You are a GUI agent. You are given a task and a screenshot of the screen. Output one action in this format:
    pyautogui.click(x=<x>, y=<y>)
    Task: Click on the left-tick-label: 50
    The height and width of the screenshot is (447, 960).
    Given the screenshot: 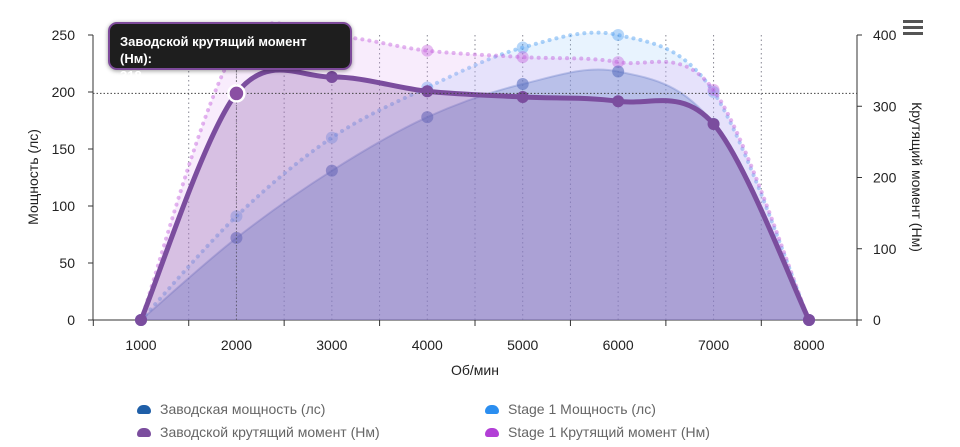 What is the action you would take?
    pyautogui.click(x=67, y=263)
    